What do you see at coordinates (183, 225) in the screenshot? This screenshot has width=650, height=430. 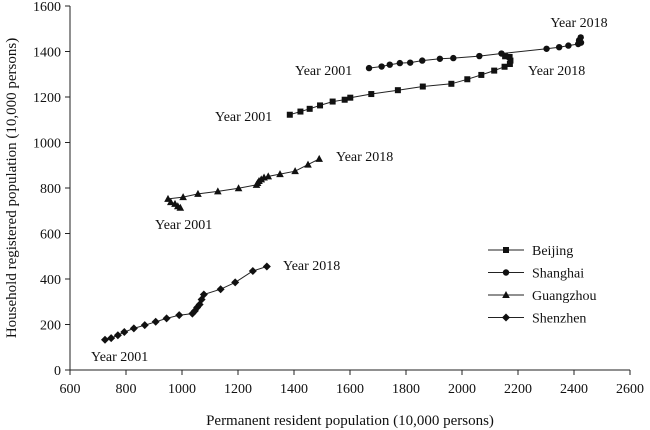 I see `annotation-guangzhou-year-2001: Year 2001` at bounding box center [183, 225].